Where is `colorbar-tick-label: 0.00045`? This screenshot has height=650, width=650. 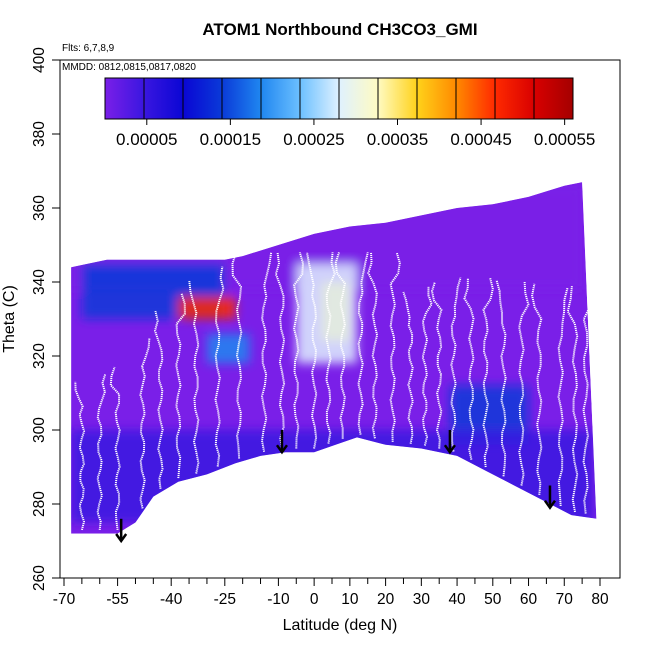
colorbar-tick-label: 0.00045 is located at coordinates (480, 139).